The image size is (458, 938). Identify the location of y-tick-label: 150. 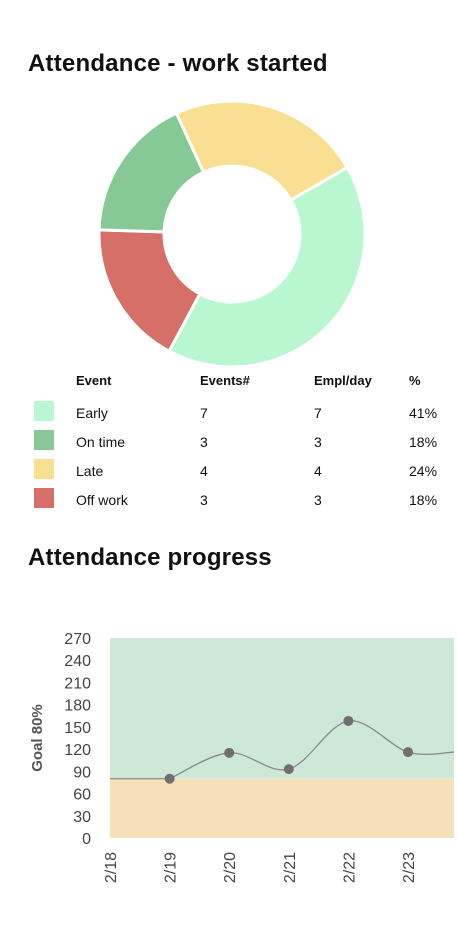
(77, 728).